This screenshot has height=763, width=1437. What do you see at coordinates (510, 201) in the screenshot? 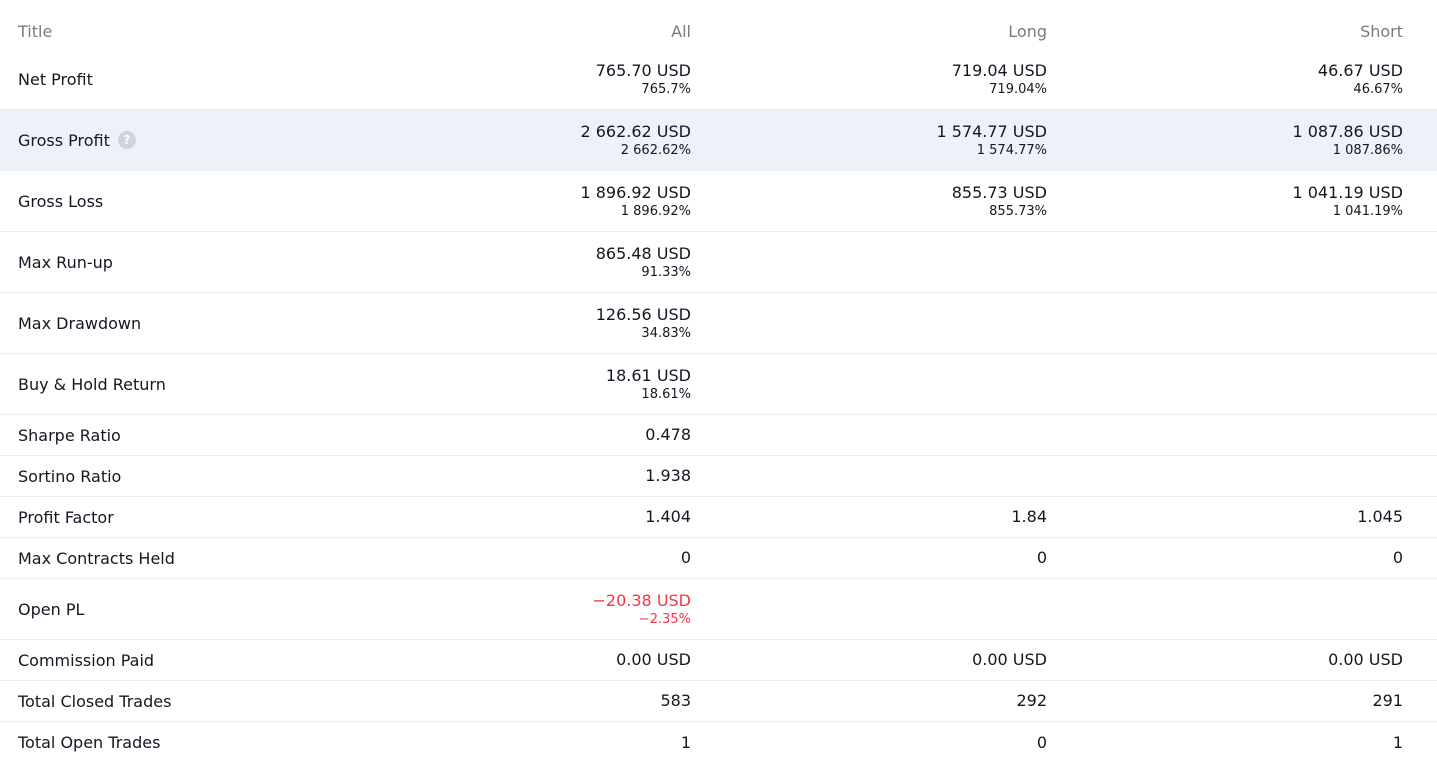
I see `cell-all: 1 896.92 USD 1 896.92%` at bounding box center [510, 201].